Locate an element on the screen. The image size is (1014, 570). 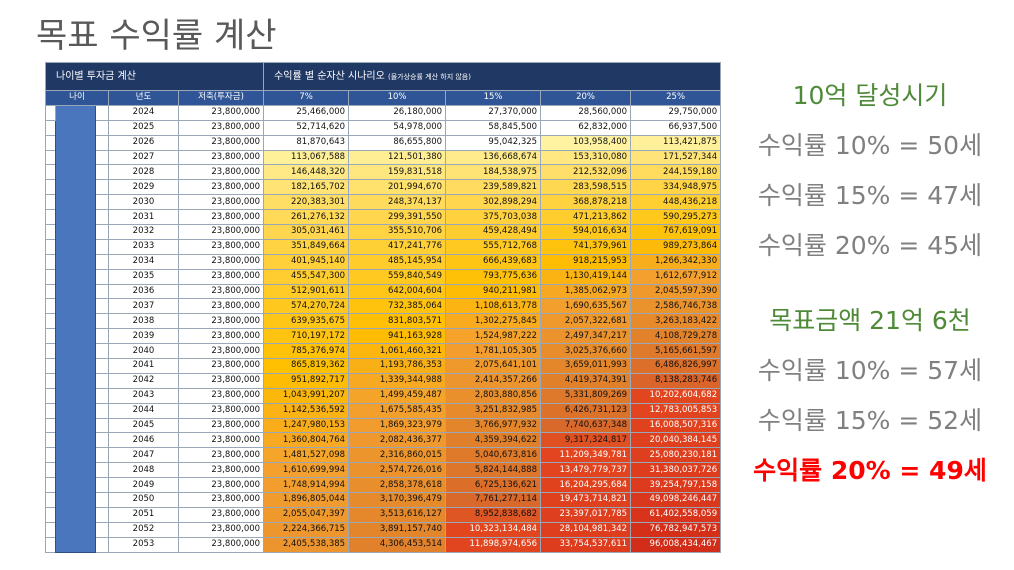
value-cell: 639,935,675 is located at coordinates (306, 321).